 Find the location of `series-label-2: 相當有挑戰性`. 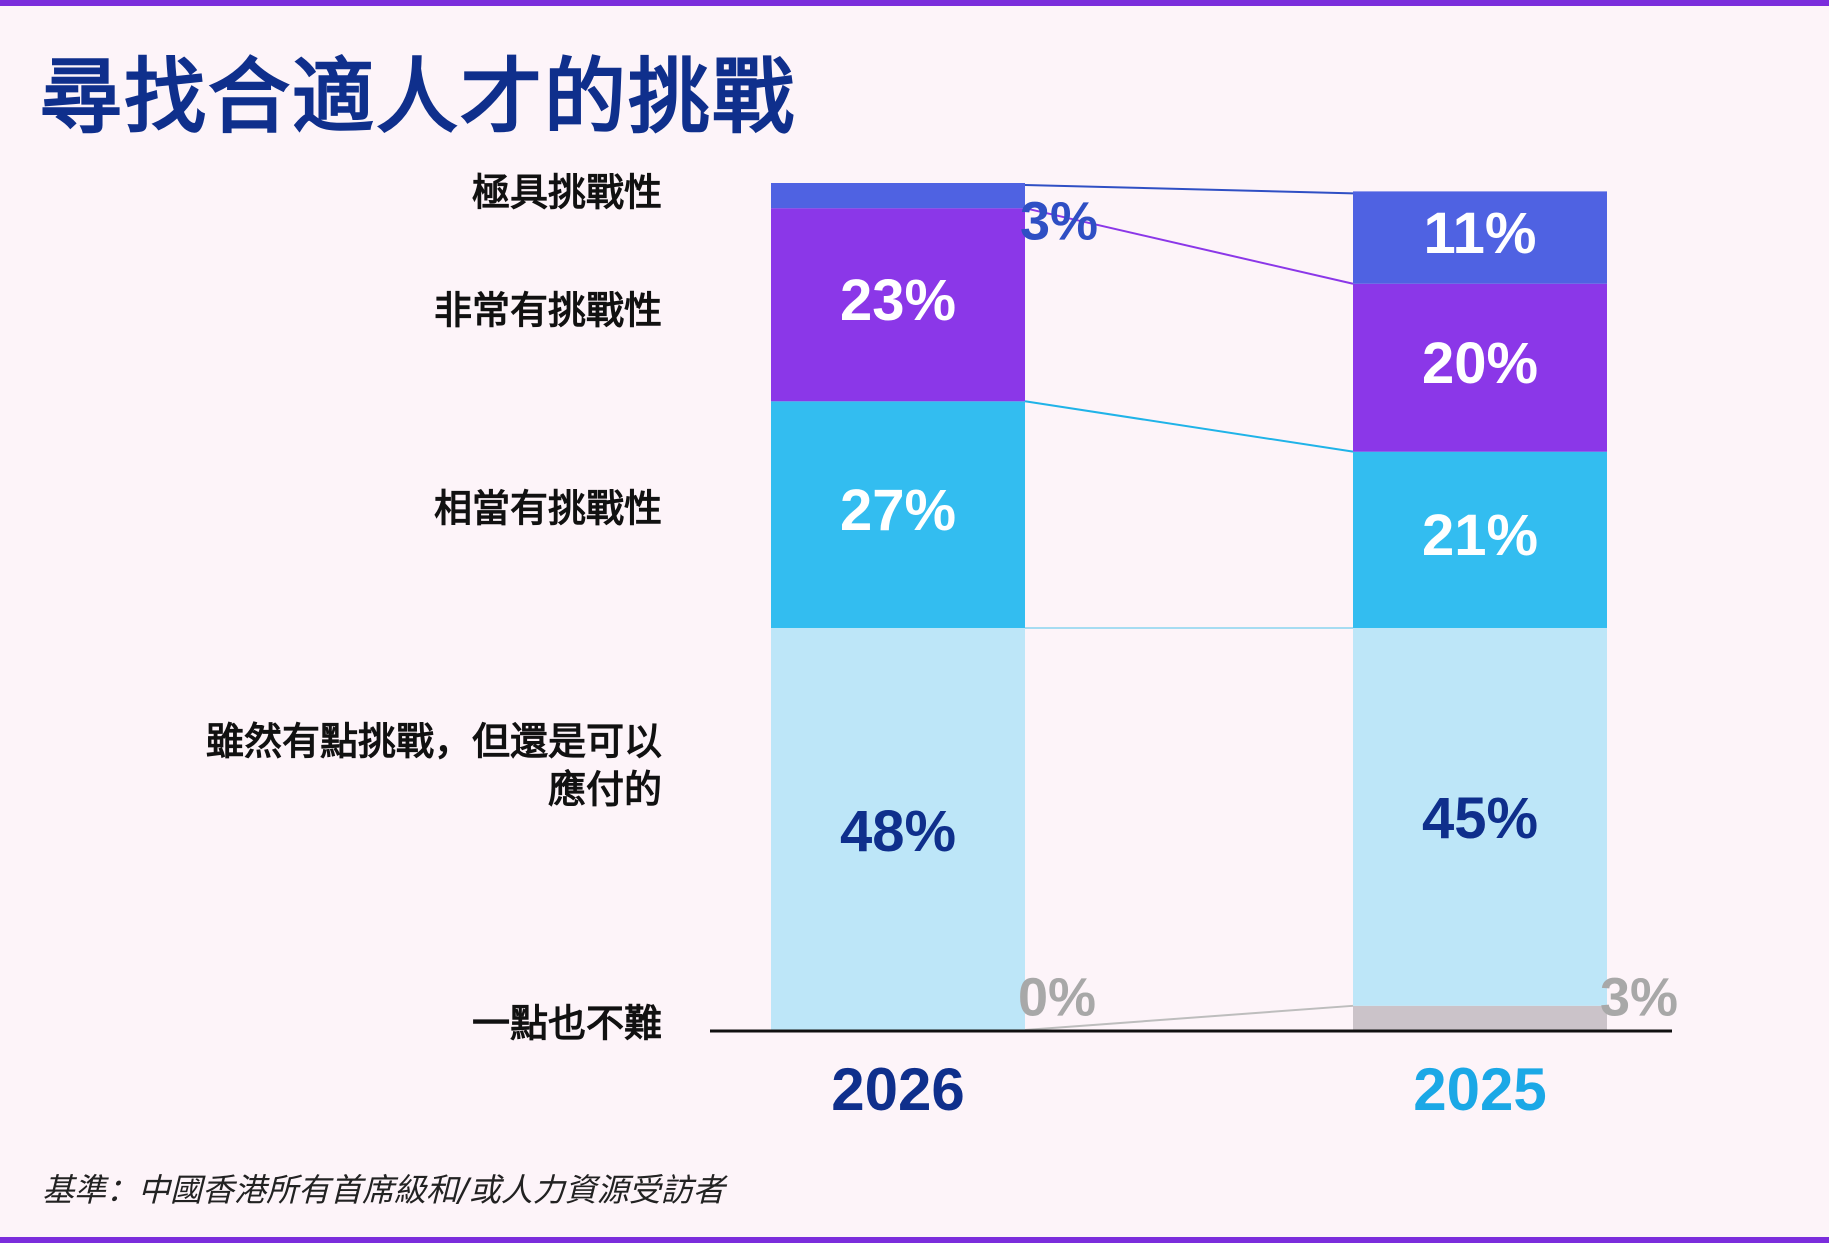

series-label-2: 相當有挑戰性 is located at coordinates (548, 509).